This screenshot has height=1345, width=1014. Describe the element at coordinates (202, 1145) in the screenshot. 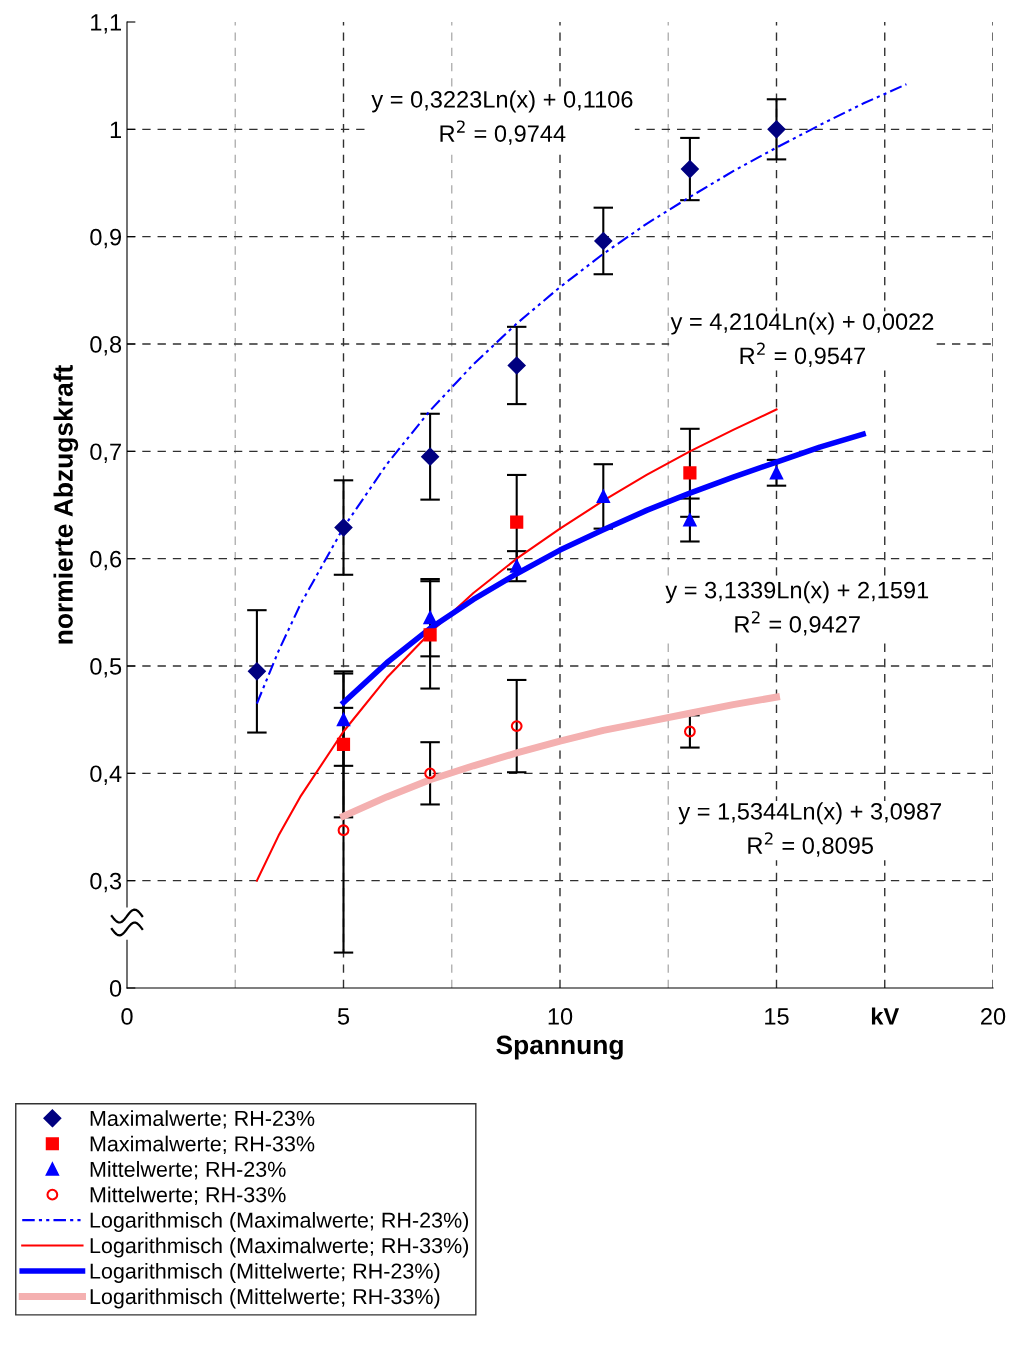

I see `legend-label: Maximalwerte; RH-33%` at that location.